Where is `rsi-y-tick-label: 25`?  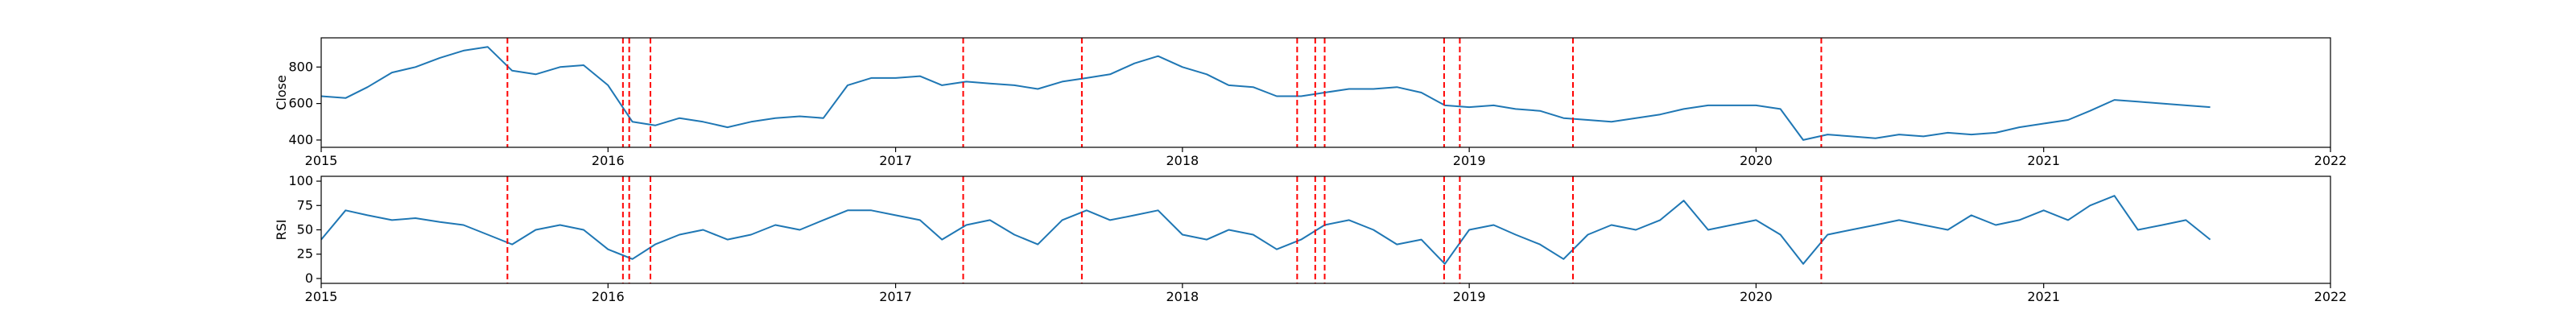 rsi-y-tick-label: 25 is located at coordinates (305, 254).